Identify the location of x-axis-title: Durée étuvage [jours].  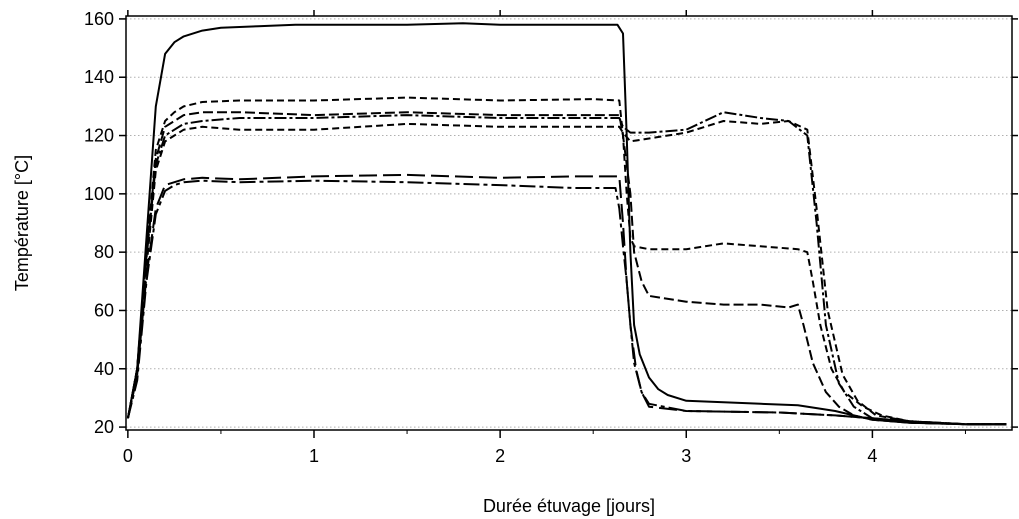
(569, 506).